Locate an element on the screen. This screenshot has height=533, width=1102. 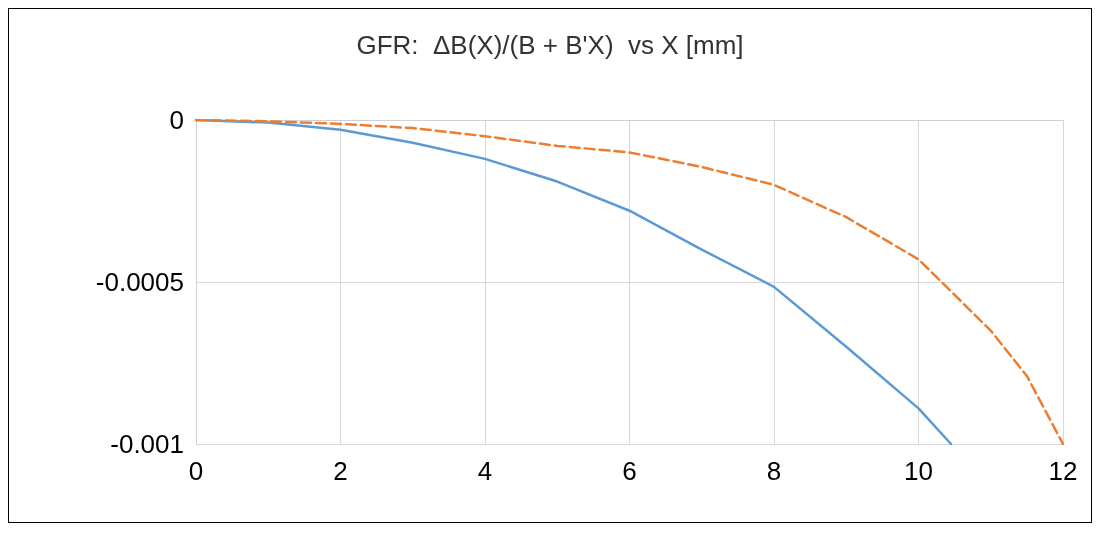
x-tick-label: 8 is located at coordinates (774, 471).